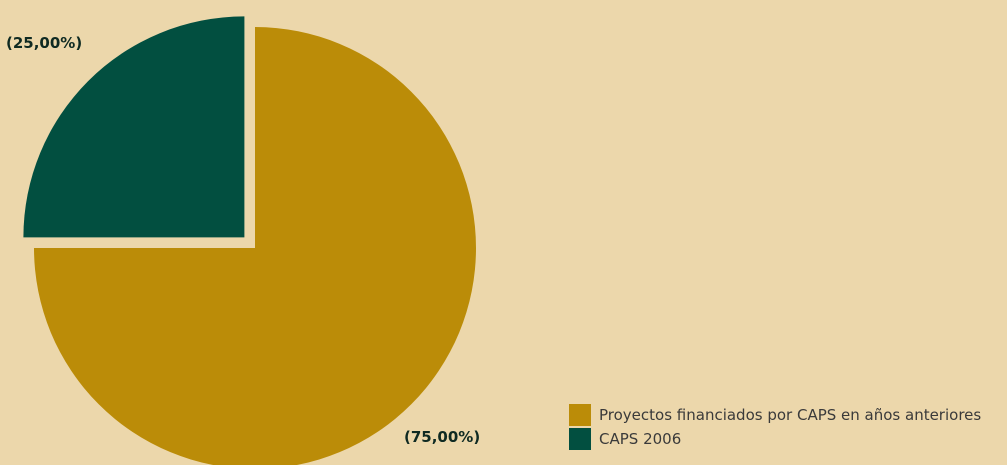 The image size is (1007, 465). What do you see at coordinates (442, 437) in the screenshot?
I see `slice-label-prior-years: (75,00%)` at bounding box center [442, 437].